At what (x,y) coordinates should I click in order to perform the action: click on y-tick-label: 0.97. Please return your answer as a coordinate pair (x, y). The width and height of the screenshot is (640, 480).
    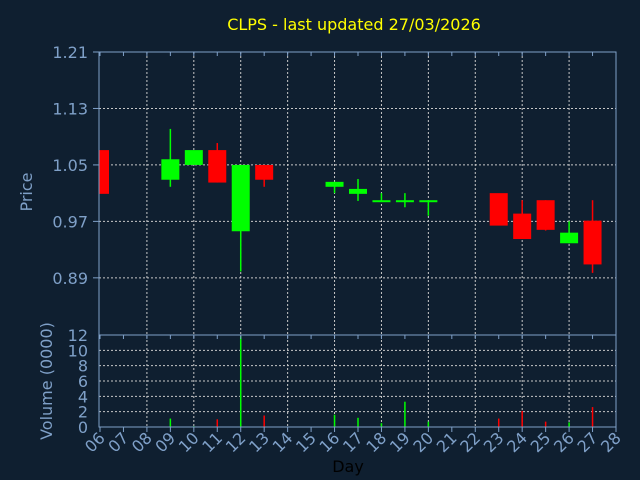
    Looking at the image, I should click on (70, 221).